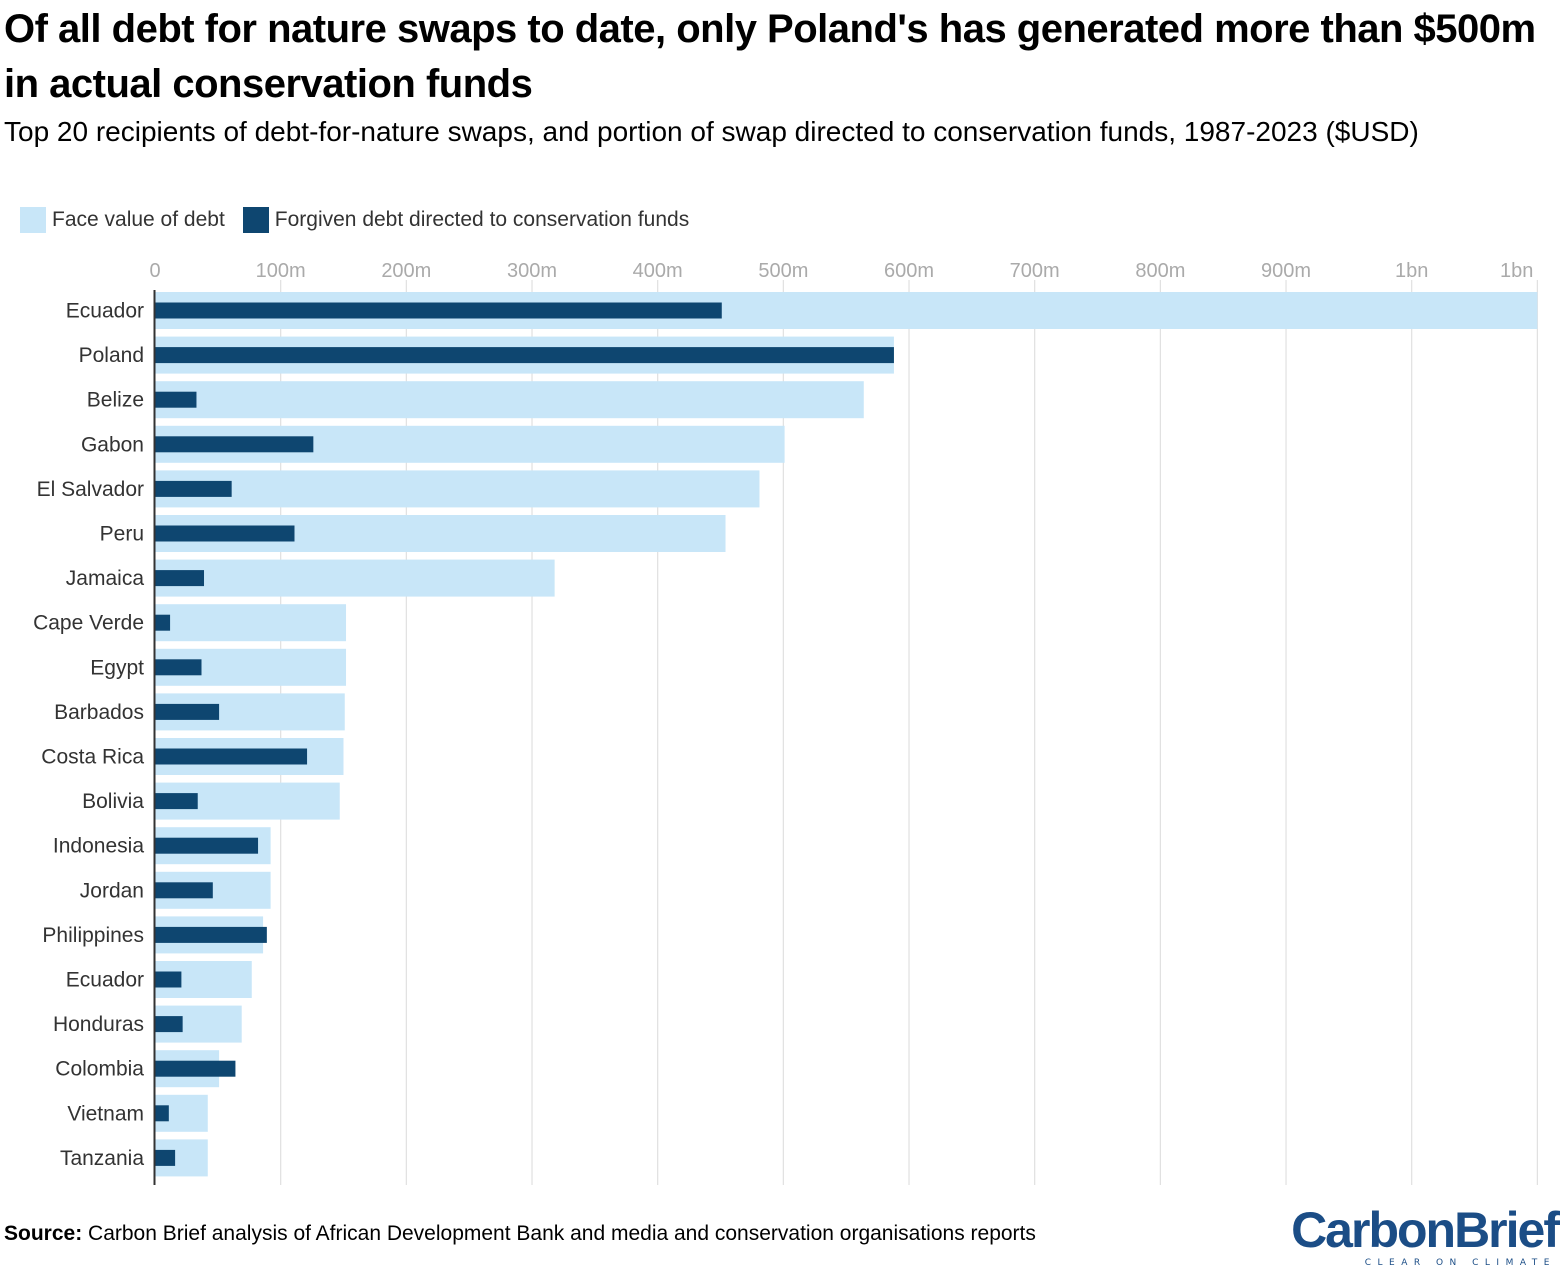 The width and height of the screenshot is (1560, 1276). I want to click on x-tick-label: 600m, so click(909, 271).